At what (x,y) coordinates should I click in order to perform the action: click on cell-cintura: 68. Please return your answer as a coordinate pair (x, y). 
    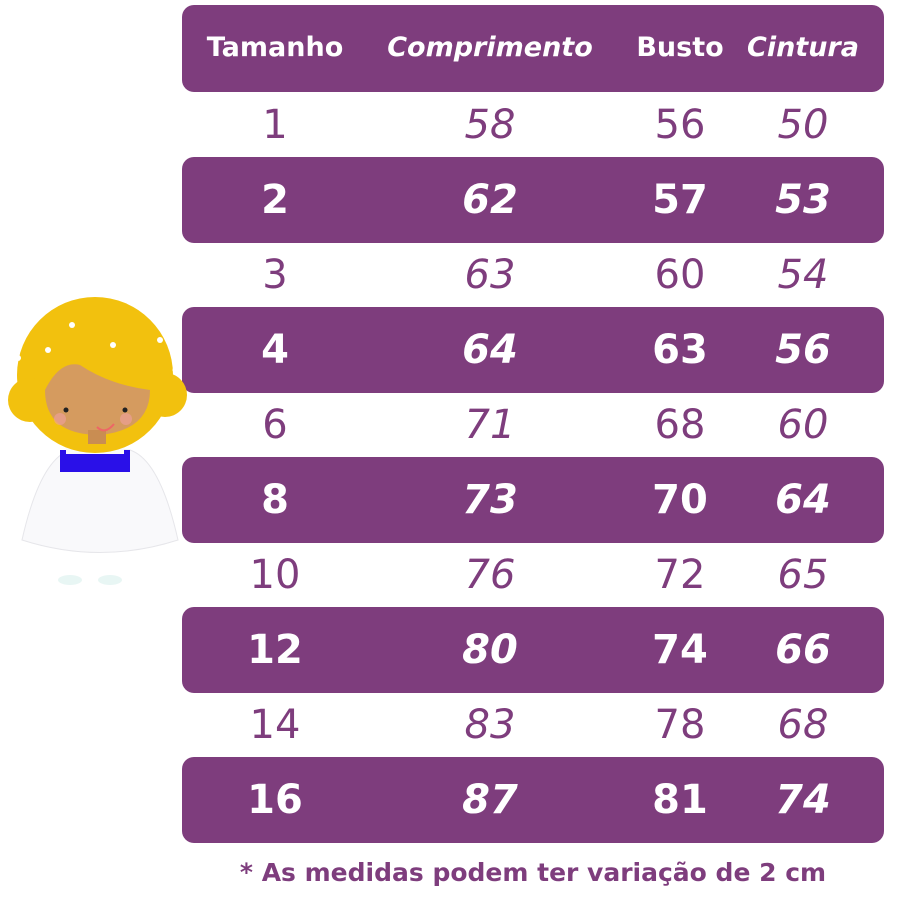
    Looking at the image, I should click on (803, 725).